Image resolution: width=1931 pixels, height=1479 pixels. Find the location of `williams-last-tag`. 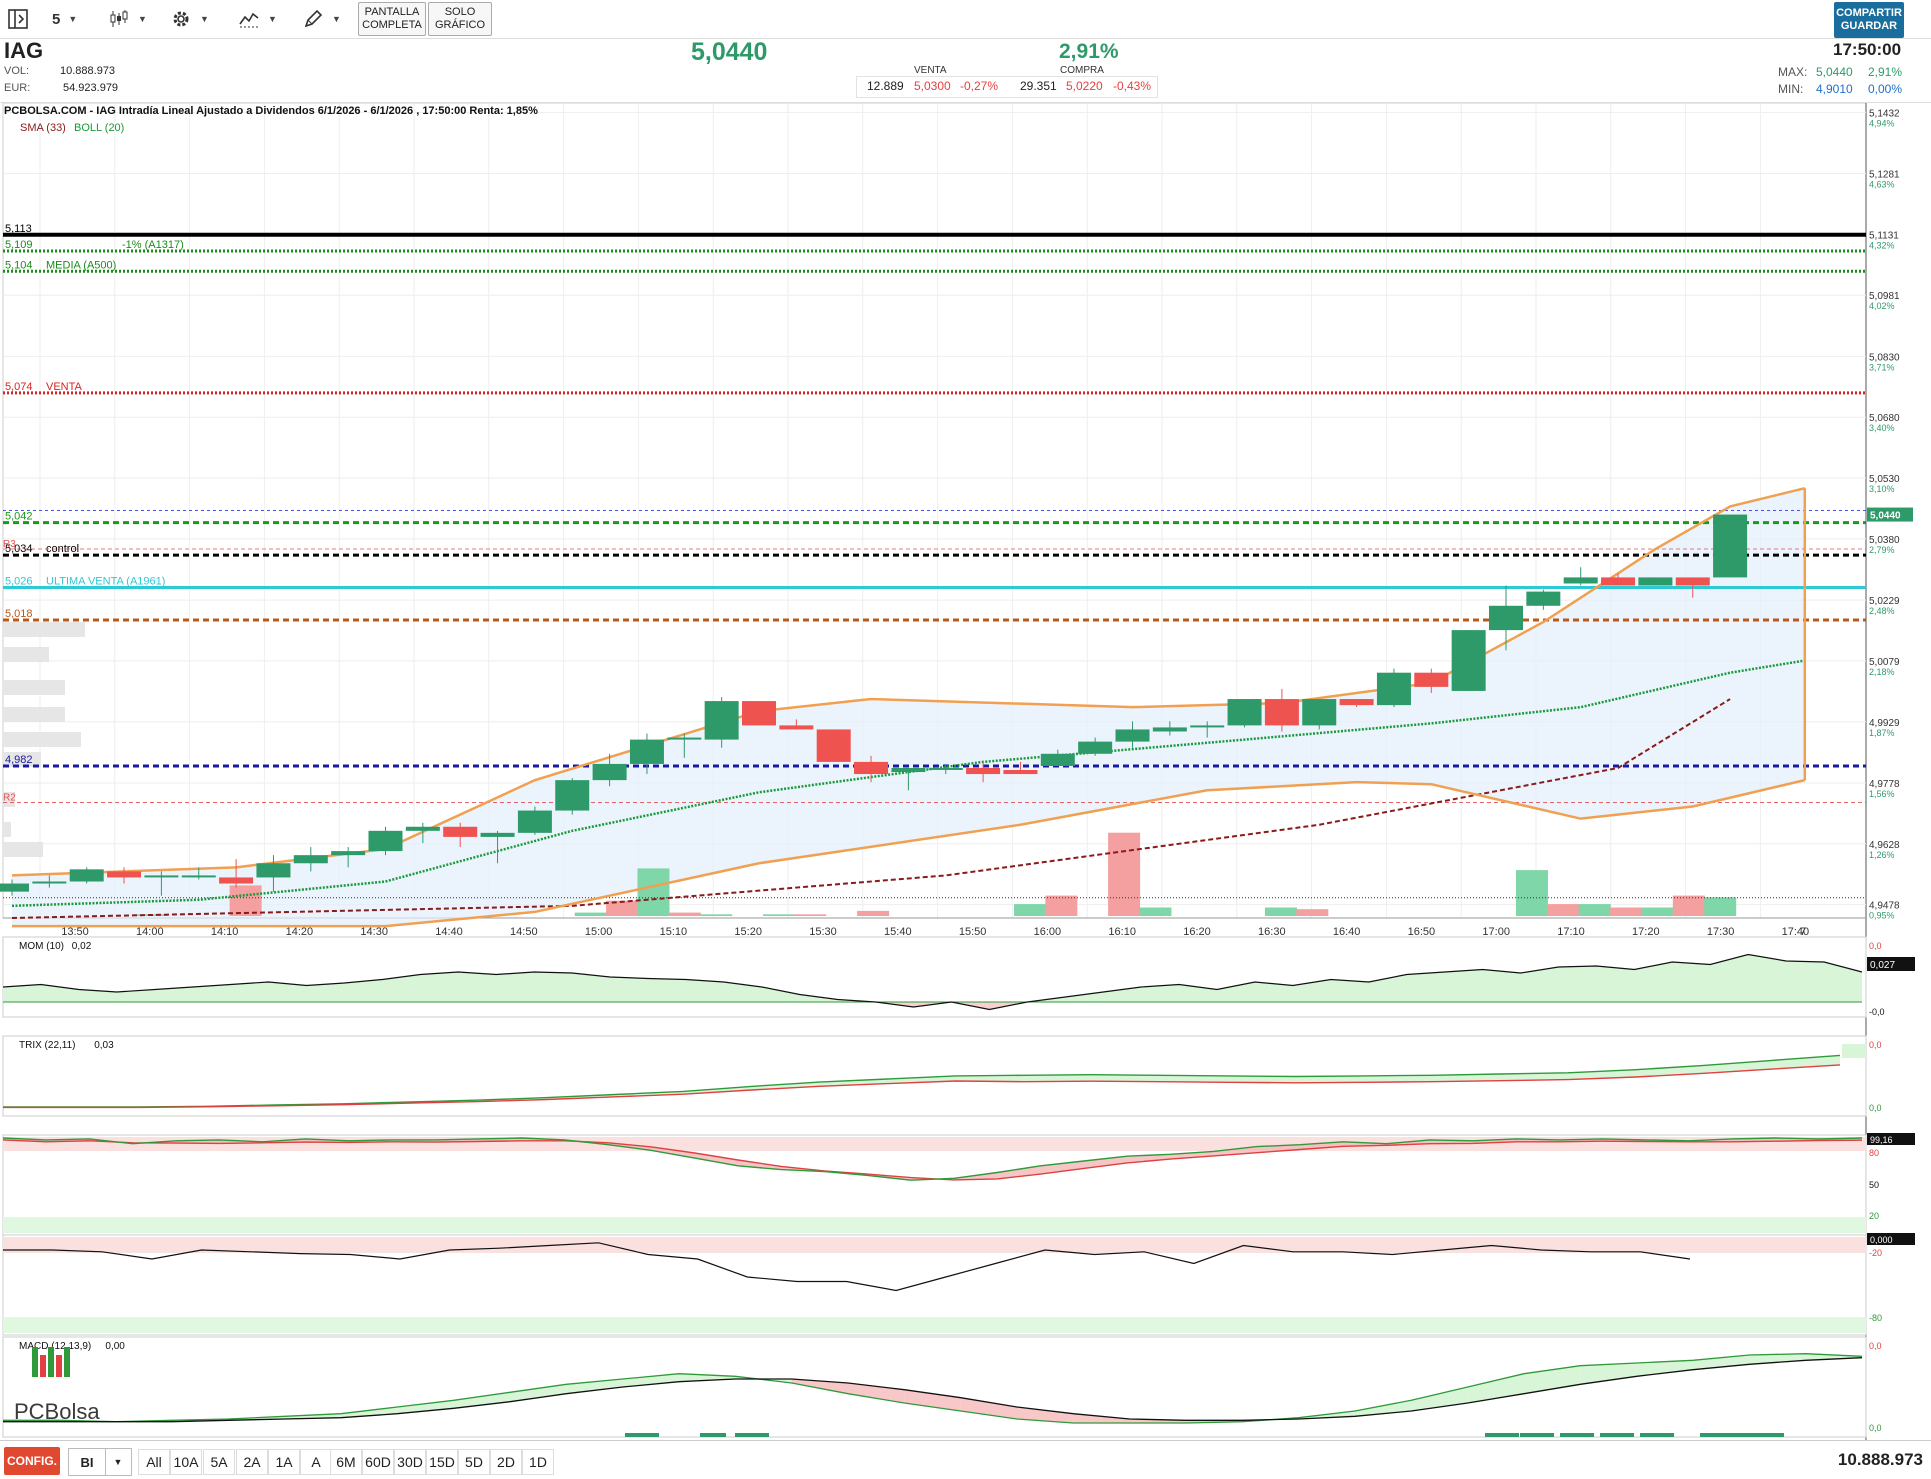

williams-last-tag is located at coordinates (1891, 1239).